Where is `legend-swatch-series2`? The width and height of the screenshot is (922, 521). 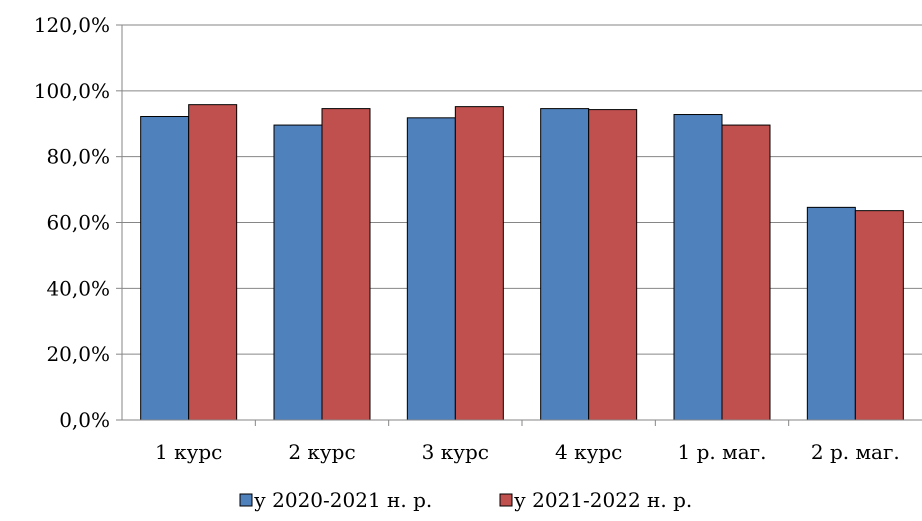
legend-swatch-series2 is located at coordinates (506, 500).